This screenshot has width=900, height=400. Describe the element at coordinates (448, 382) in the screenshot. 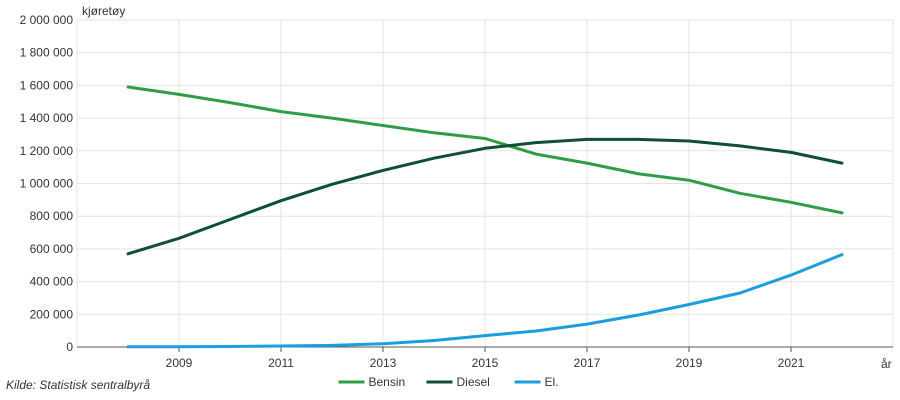

I see `legend: Bensin Diesel El.` at that location.